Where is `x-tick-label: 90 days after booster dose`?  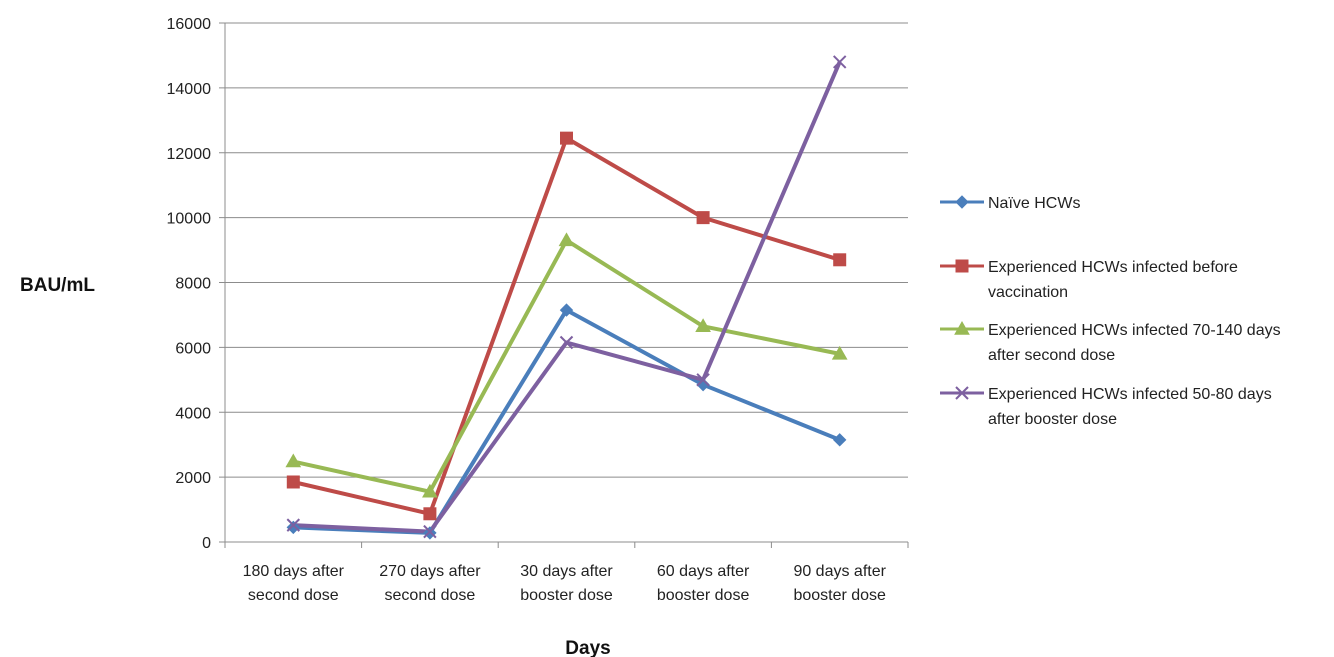
x-tick-label: 90 days after booster dose is located at coordinates (839, 583).